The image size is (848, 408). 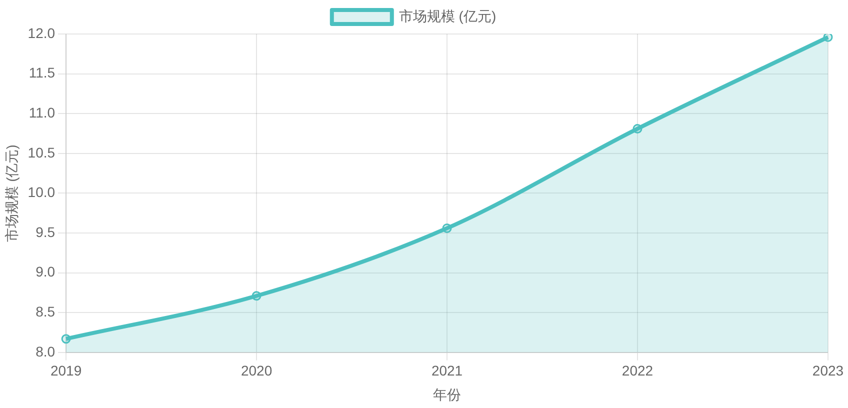 What do you see at coordinates (638, 370) in the screenshot?
I see `x-tick-label: 2022` at bounding box center [638, 370].